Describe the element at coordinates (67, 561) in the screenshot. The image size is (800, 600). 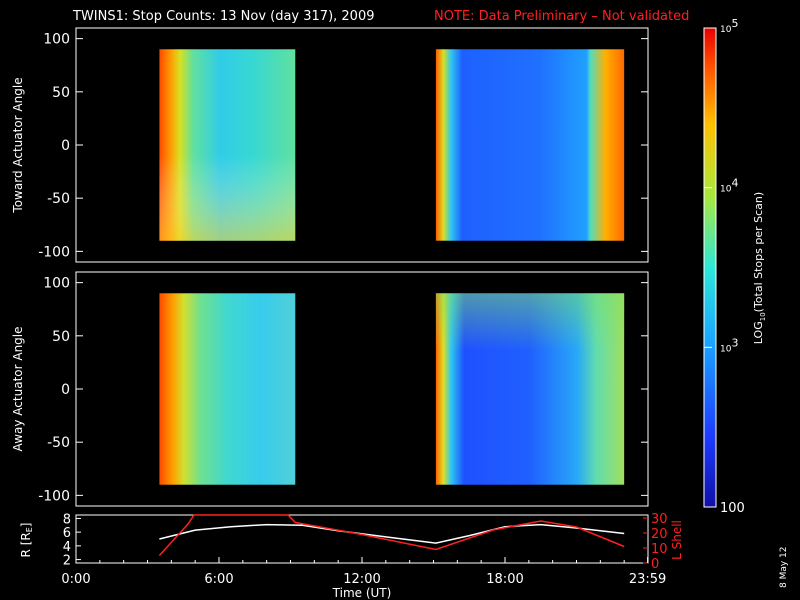
I see `radius-tick-label: 2` at that location.